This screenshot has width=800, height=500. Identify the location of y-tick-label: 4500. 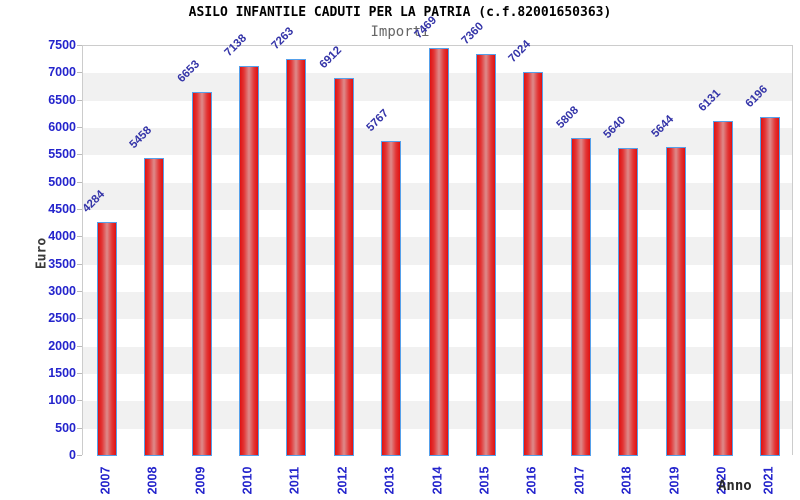
(62, 209).